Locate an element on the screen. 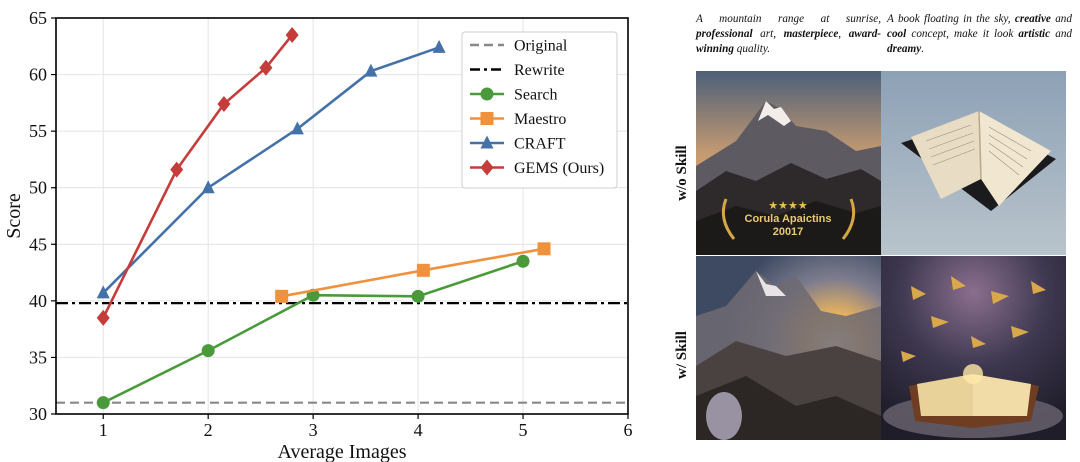  legend-label: CRAFT is located at coordinates (540, 144).